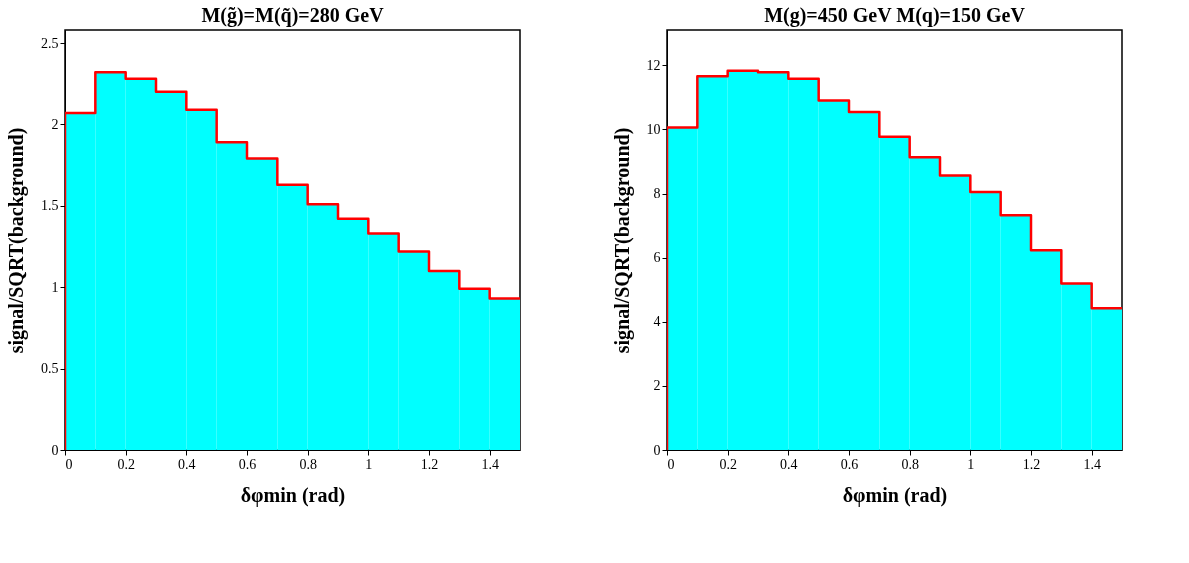  Describe the element at coordinates (657, 258) in the screenshot. I see `y-tick-label: 6` at that location.